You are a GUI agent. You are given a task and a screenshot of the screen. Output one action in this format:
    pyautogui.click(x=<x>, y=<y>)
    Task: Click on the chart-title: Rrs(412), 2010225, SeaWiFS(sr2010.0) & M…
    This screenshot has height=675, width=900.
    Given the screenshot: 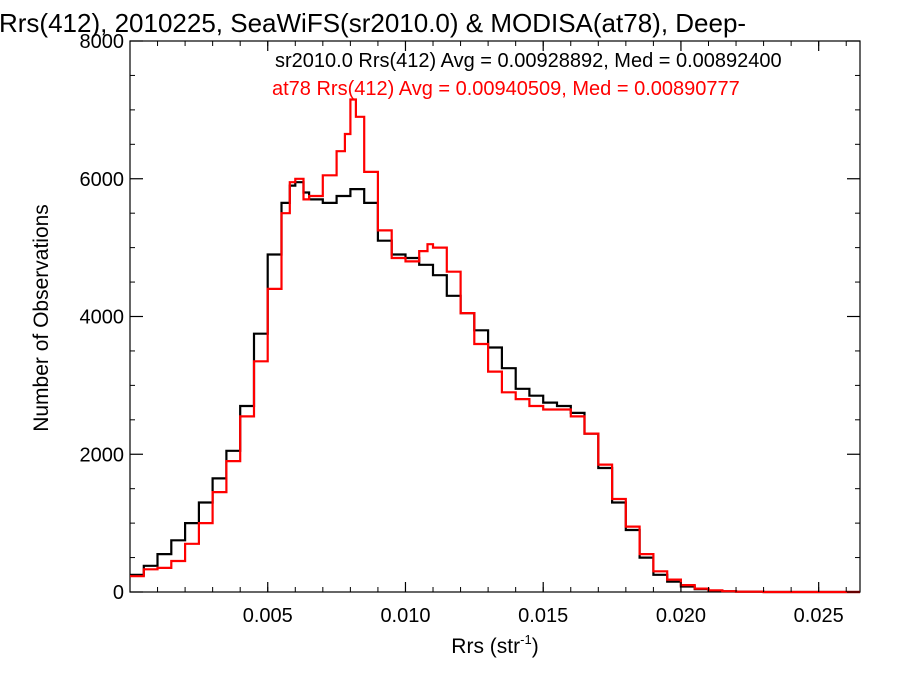 What is the action you would take?
    pyautogui.click(x=373, y=23)
    